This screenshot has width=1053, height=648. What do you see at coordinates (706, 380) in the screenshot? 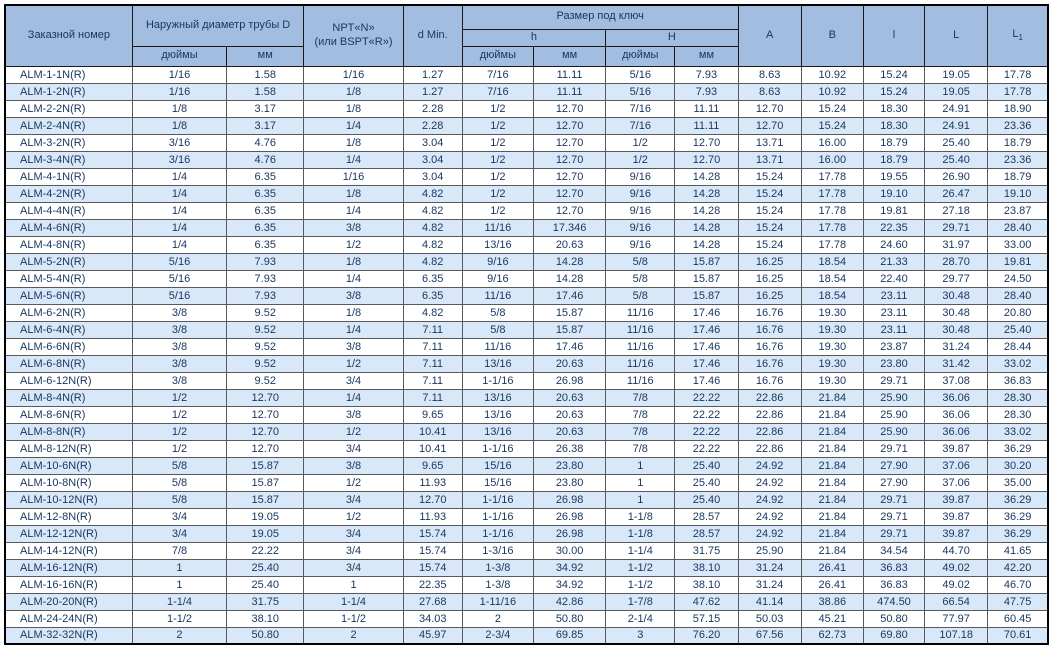
I see `value-cell: 17.46` at bounding box center [706, 380].